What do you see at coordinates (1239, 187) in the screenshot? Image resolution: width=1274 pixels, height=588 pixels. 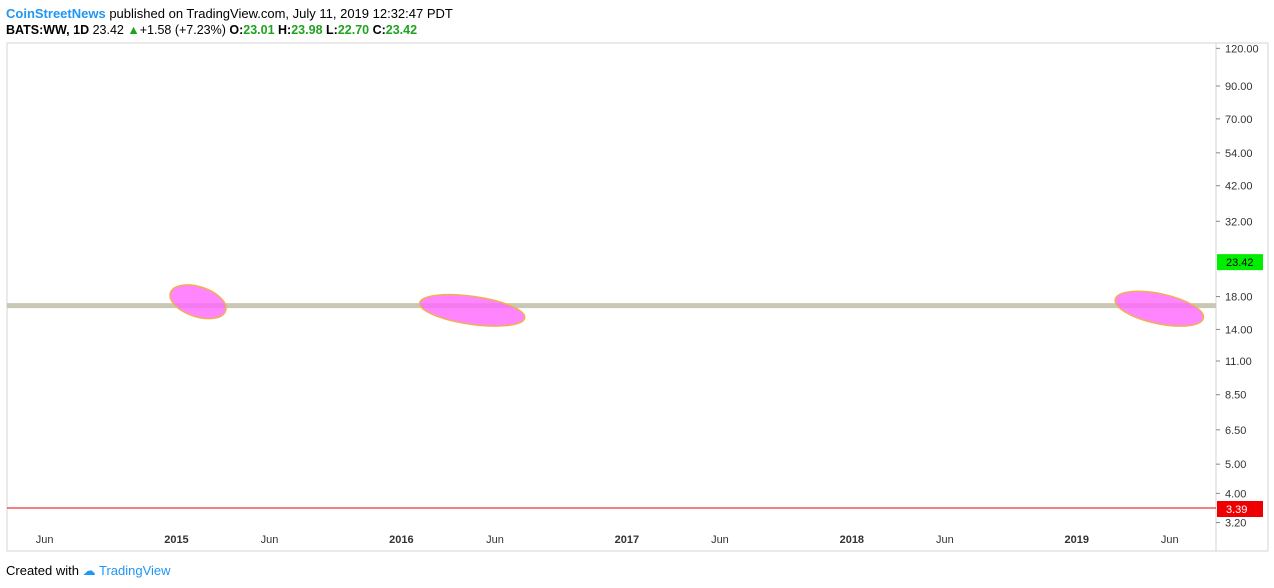 I see `y-tick-label: 42.00` at bounding box center [1239, 187].